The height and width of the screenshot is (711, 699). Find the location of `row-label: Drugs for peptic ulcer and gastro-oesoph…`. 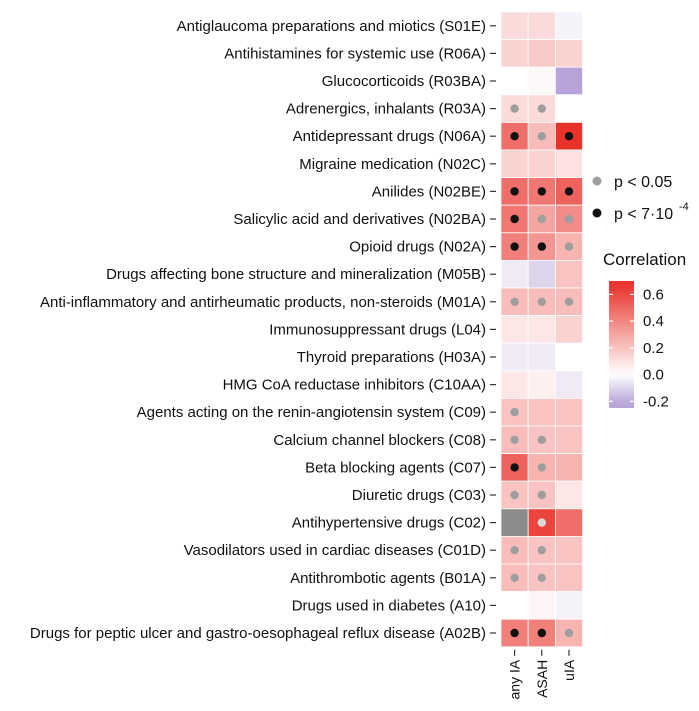

row-label: Drugs for peptic ulcer and gastro-oesoph… is located at coordinates (258, 633).